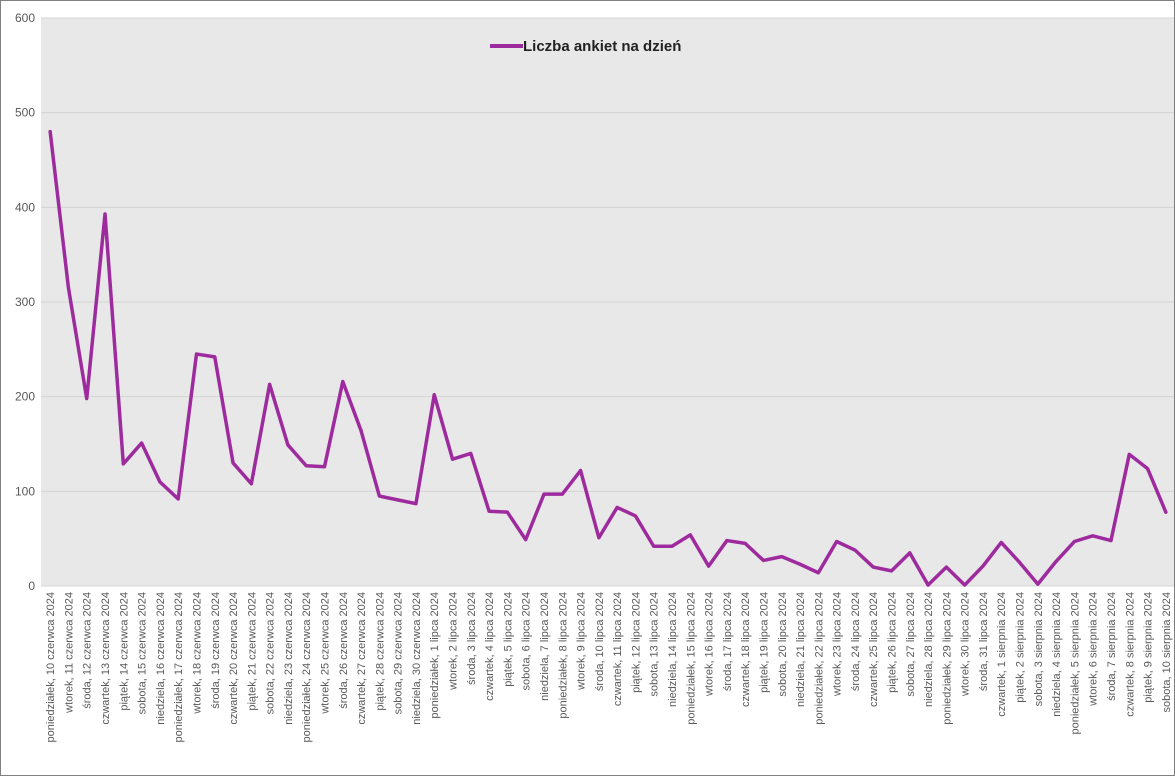  What do you see at coordinates (216, 650) in the screenshot?
I see `x-tick-label: środa, 19 czerwca 2024` at bounding box center [216, 650].